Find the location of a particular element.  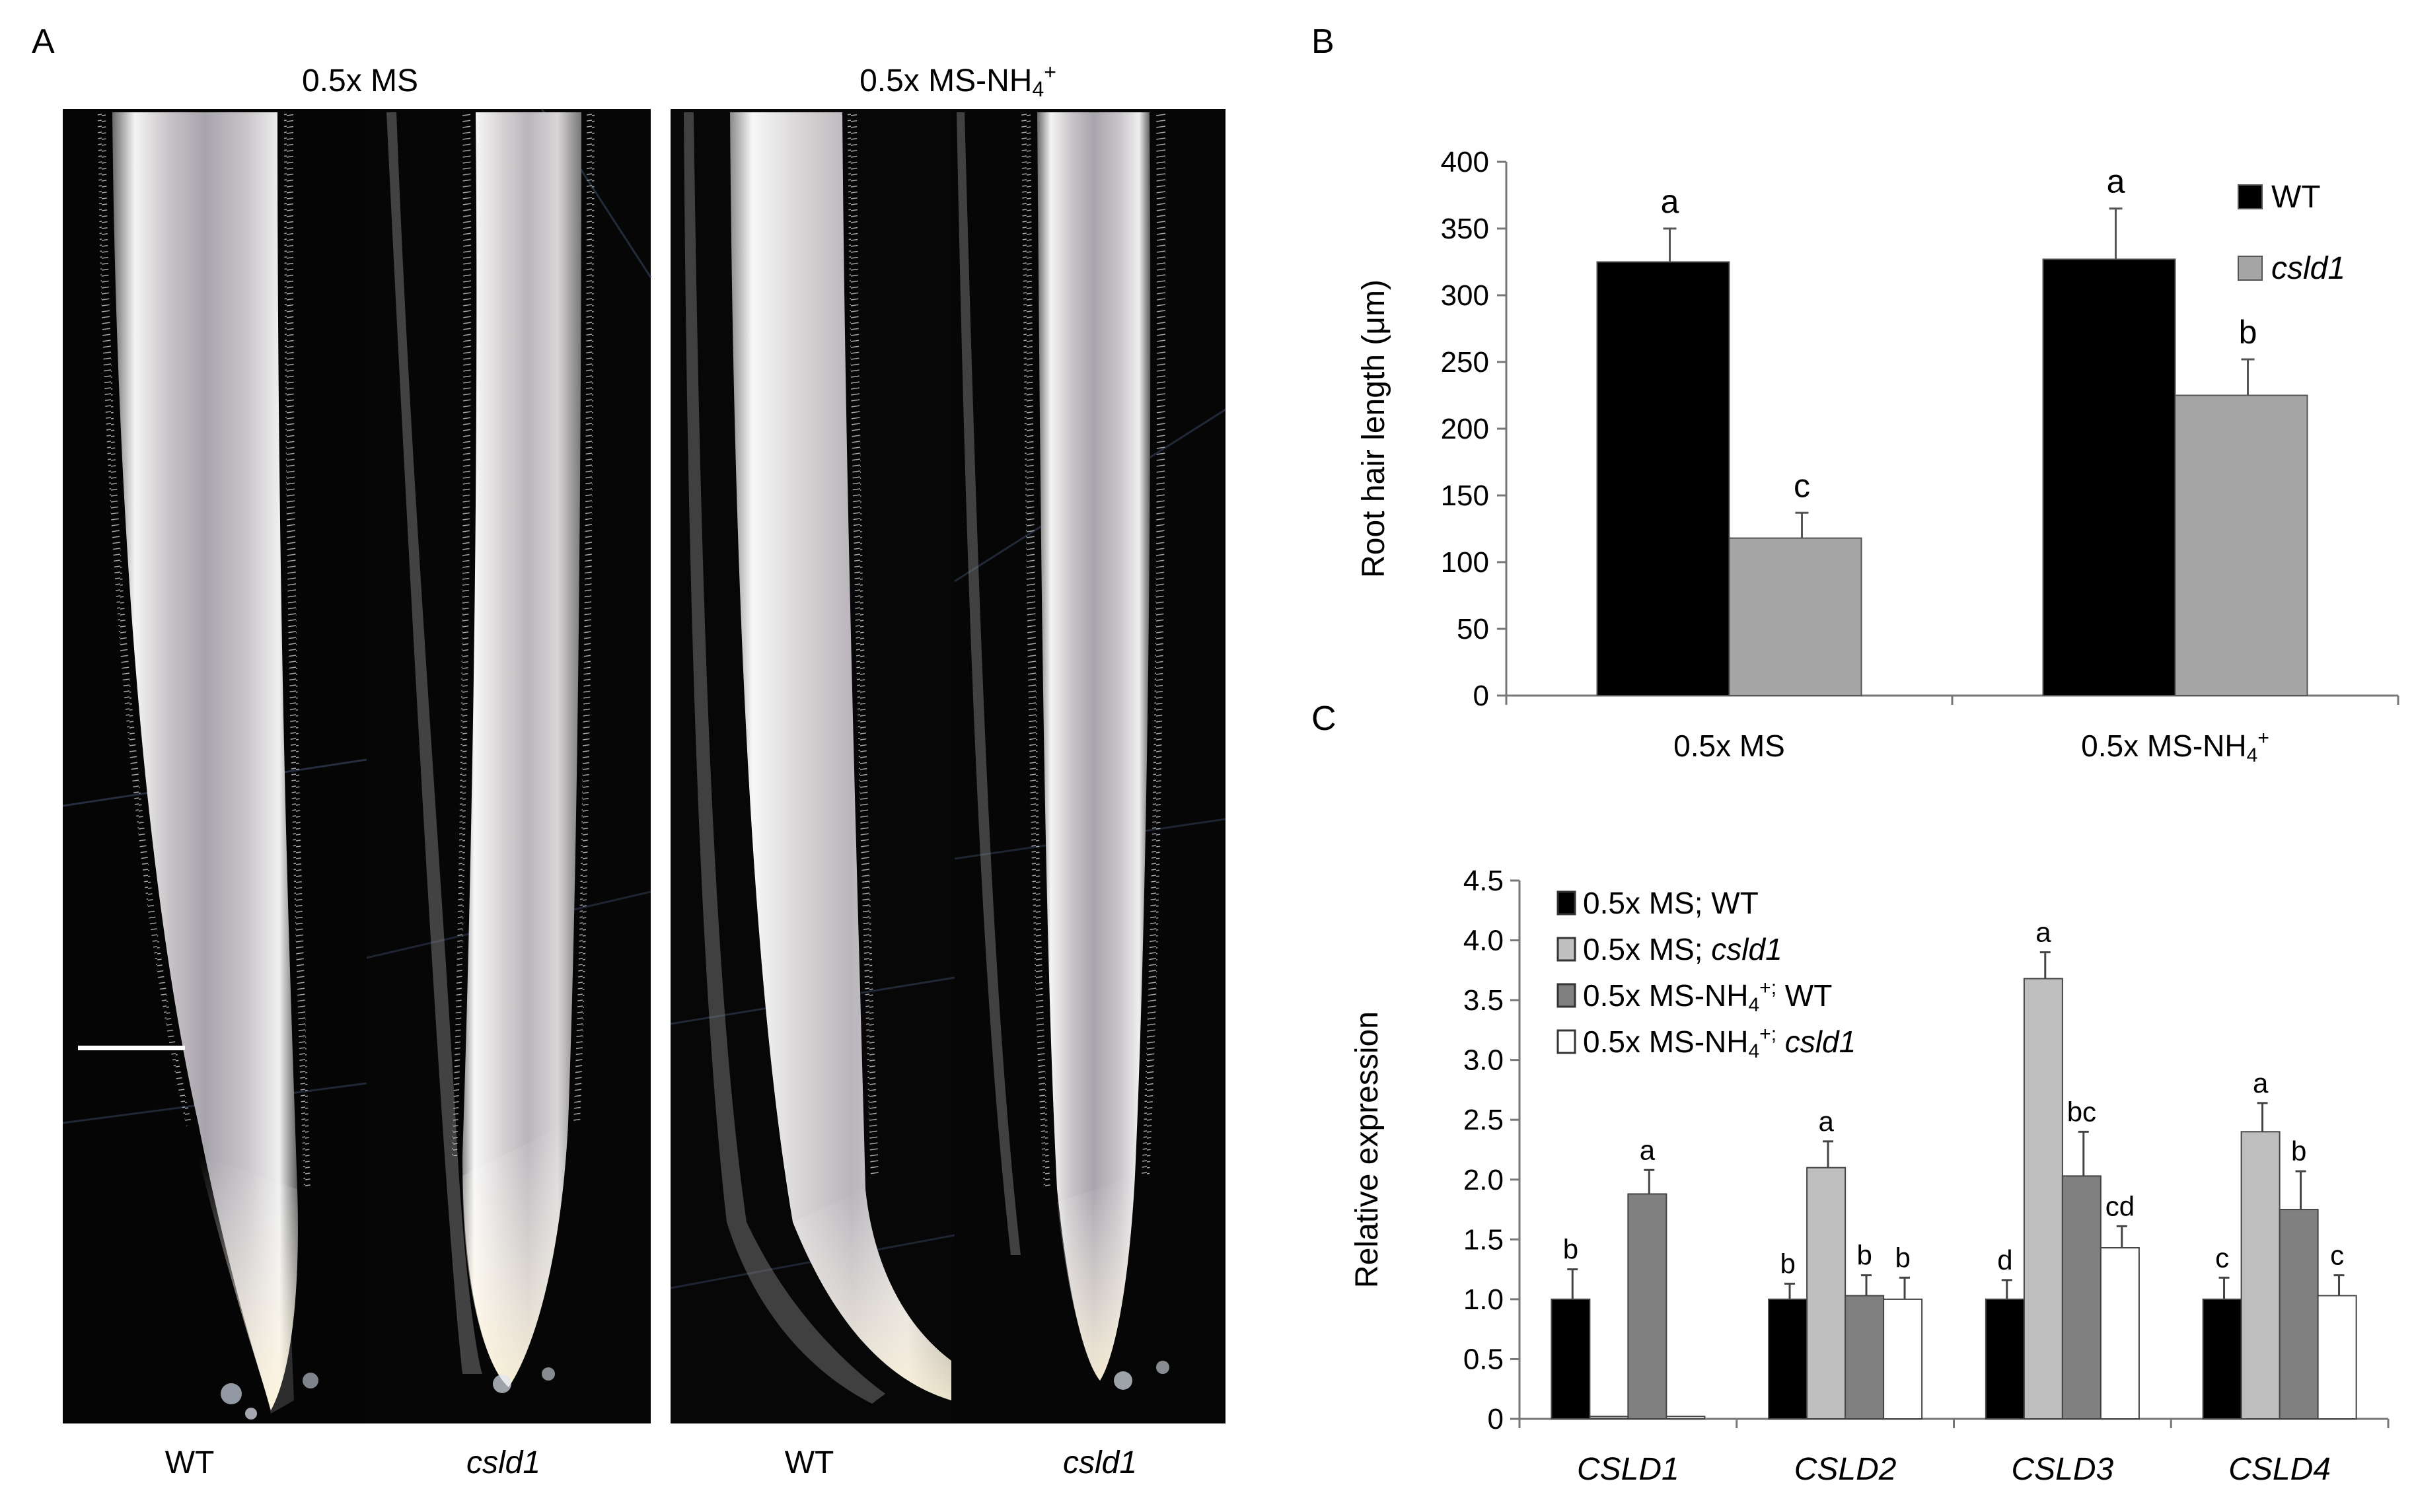

y-tick-label: 100 is located at coordinates (1465, 562).